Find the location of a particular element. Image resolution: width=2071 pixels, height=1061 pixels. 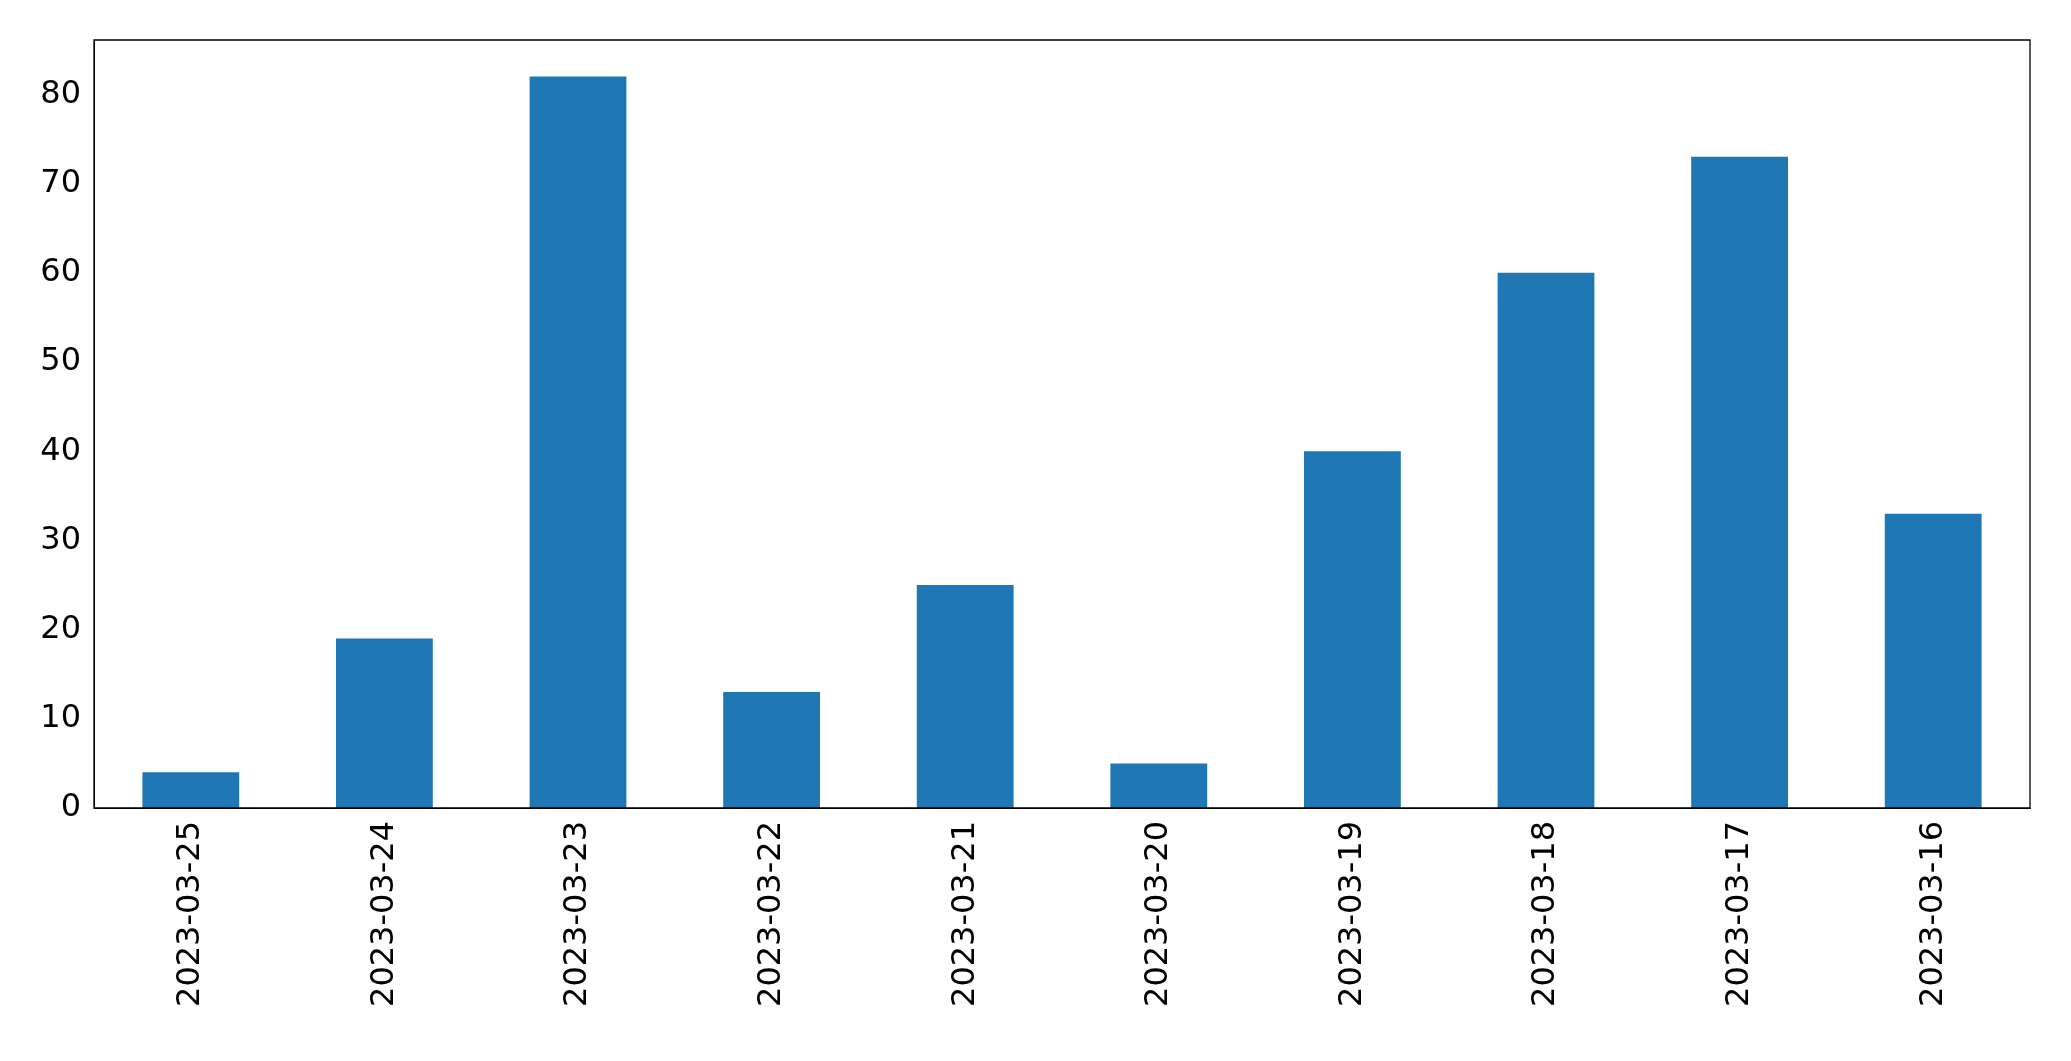

x-tick-label: 2023-03-22 is located at coordinates (768, 914).